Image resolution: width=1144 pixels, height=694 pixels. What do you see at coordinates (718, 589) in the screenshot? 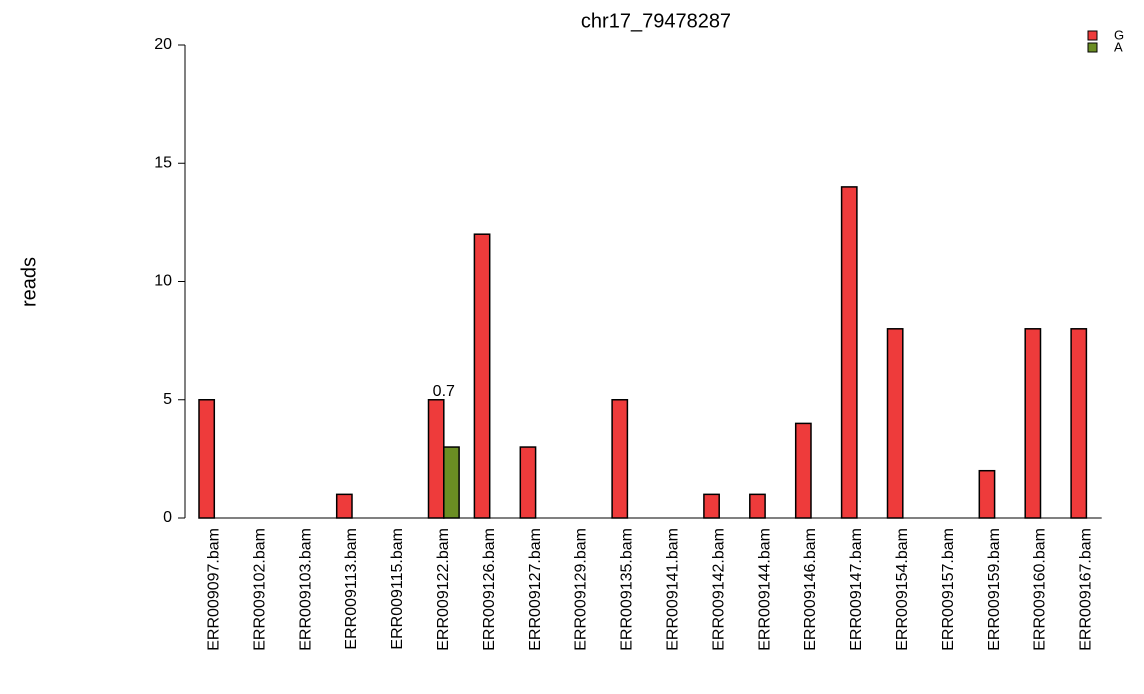
I see `x-tick-label: ERR009142.bam` at bounding box center [718, 589].